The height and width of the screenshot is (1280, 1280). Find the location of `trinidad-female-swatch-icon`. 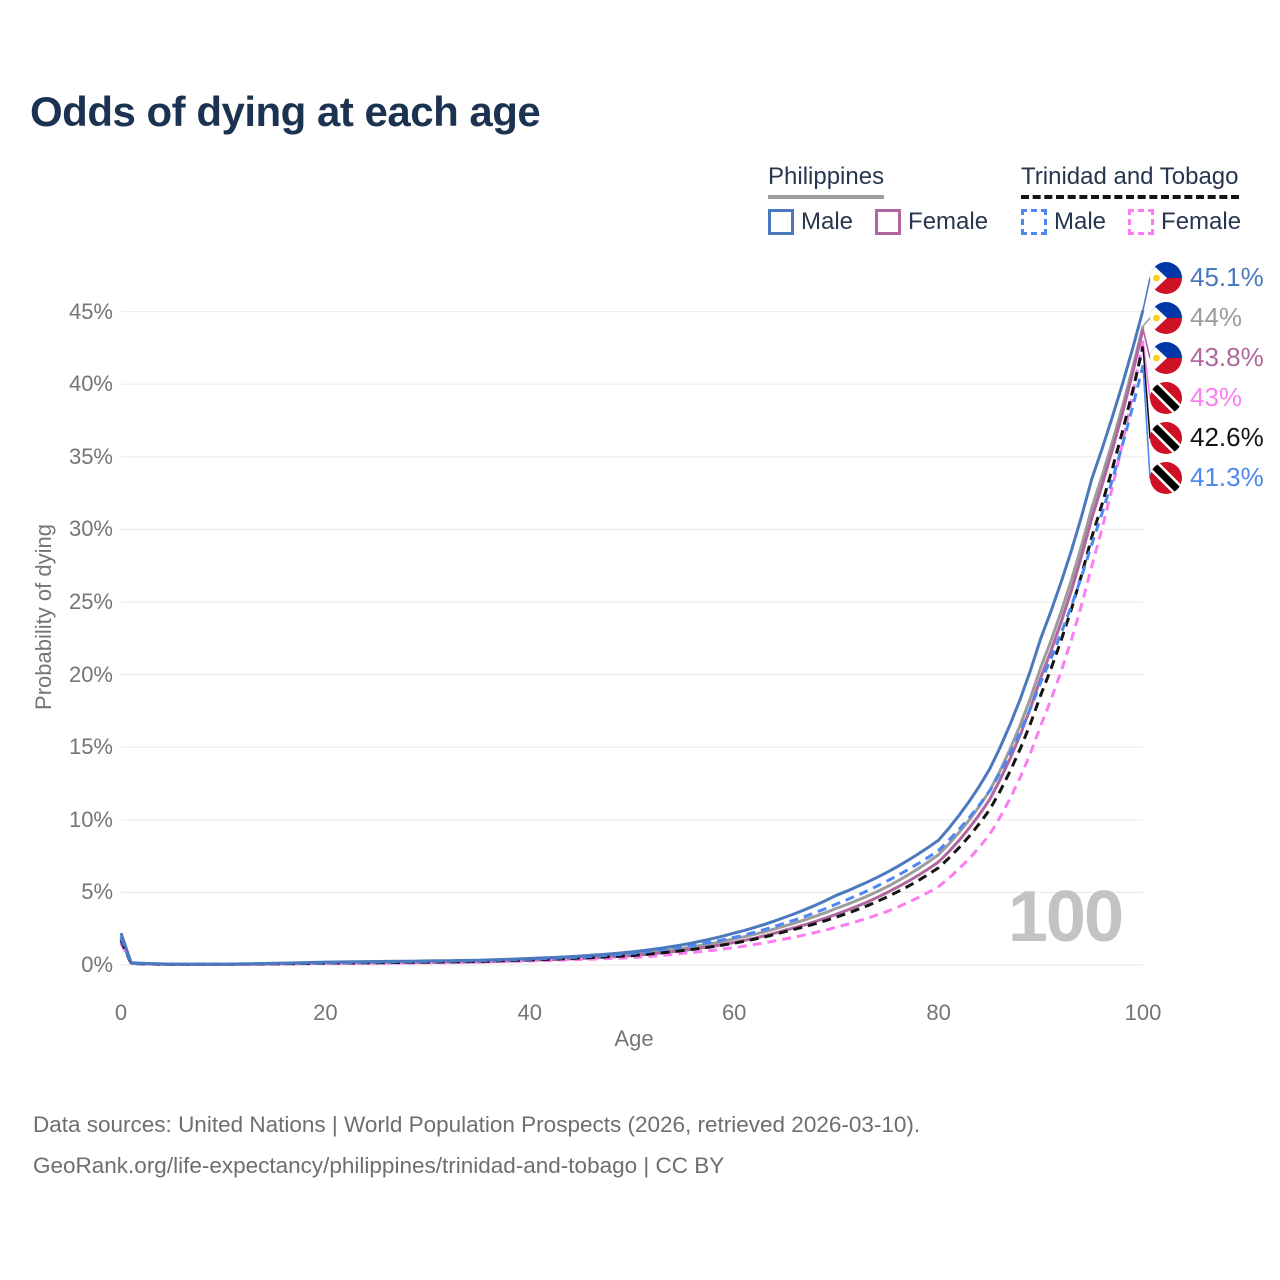

trinidad-female-swatch-icon is located at coordinates (1141, 222).